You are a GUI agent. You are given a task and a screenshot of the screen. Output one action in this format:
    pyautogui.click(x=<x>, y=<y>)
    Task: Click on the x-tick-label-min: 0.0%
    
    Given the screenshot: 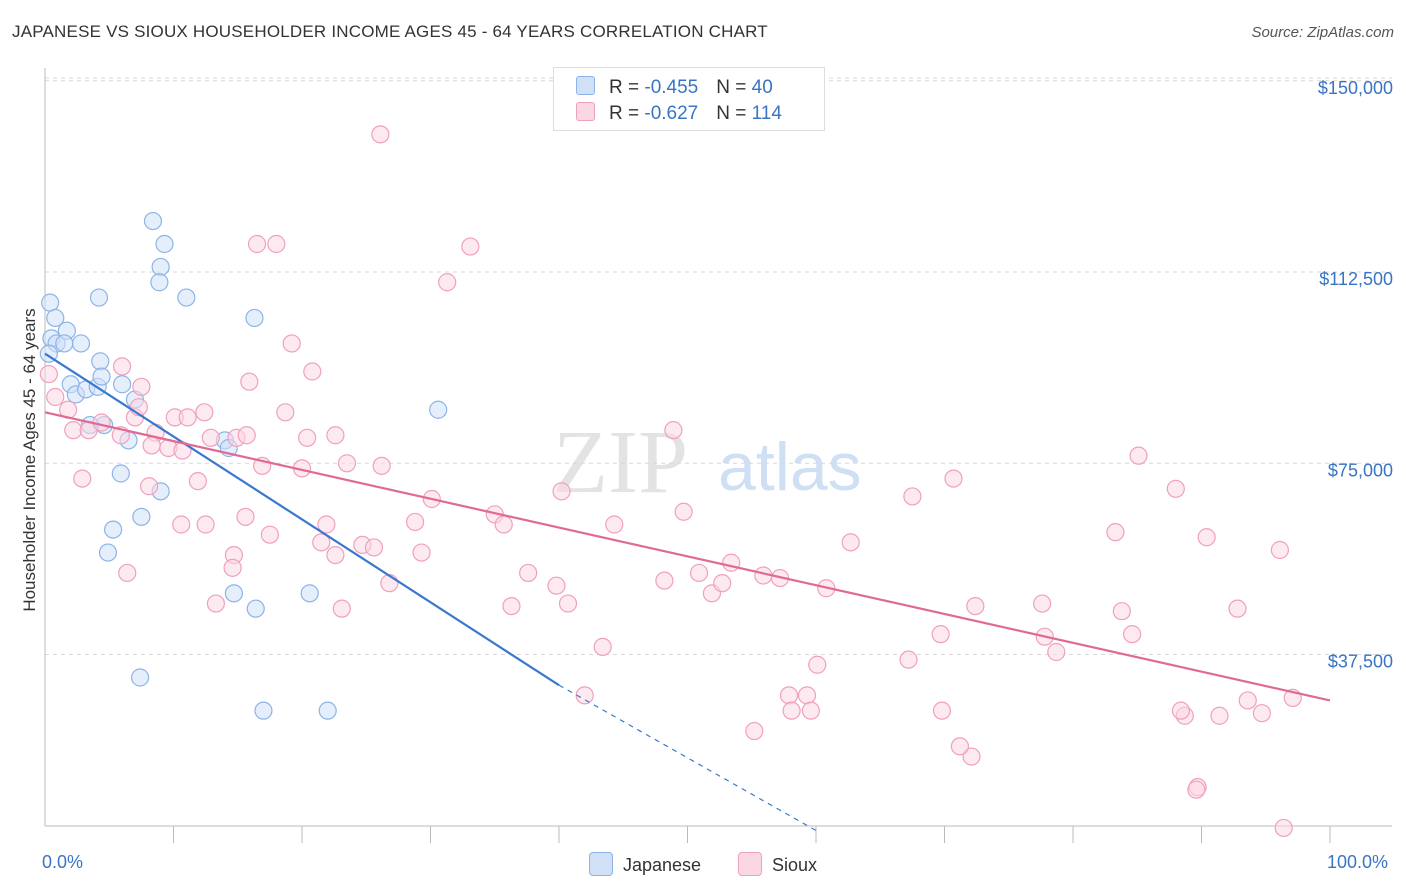 What is the action you would take?
    pyautogui.click(x=63, y=862)
    